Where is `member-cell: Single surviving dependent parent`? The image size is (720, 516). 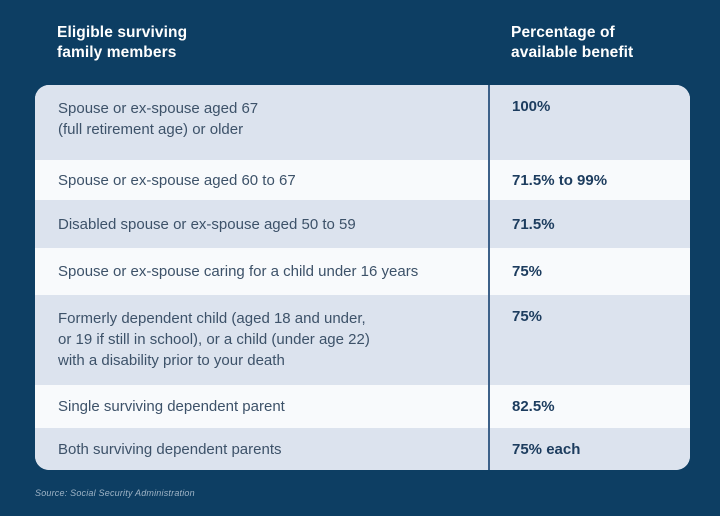
member-cell: Single surviving dependent parent is located at coordinates (171, 406).